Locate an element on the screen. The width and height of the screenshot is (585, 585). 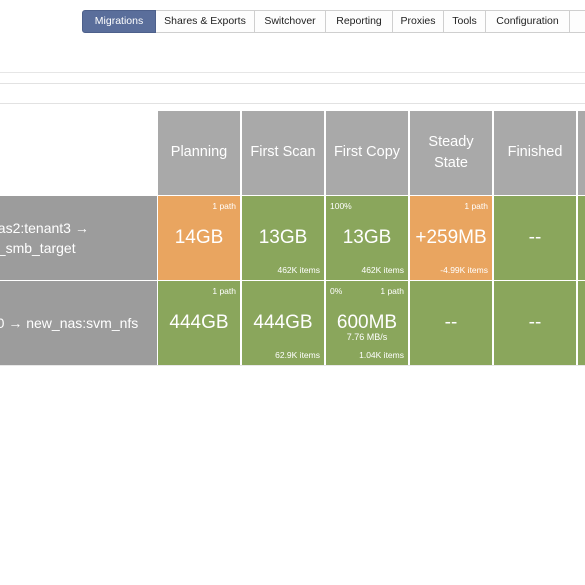
first-copy-cell: 100% 13GB 462K items is located at coordinates (367, 238).